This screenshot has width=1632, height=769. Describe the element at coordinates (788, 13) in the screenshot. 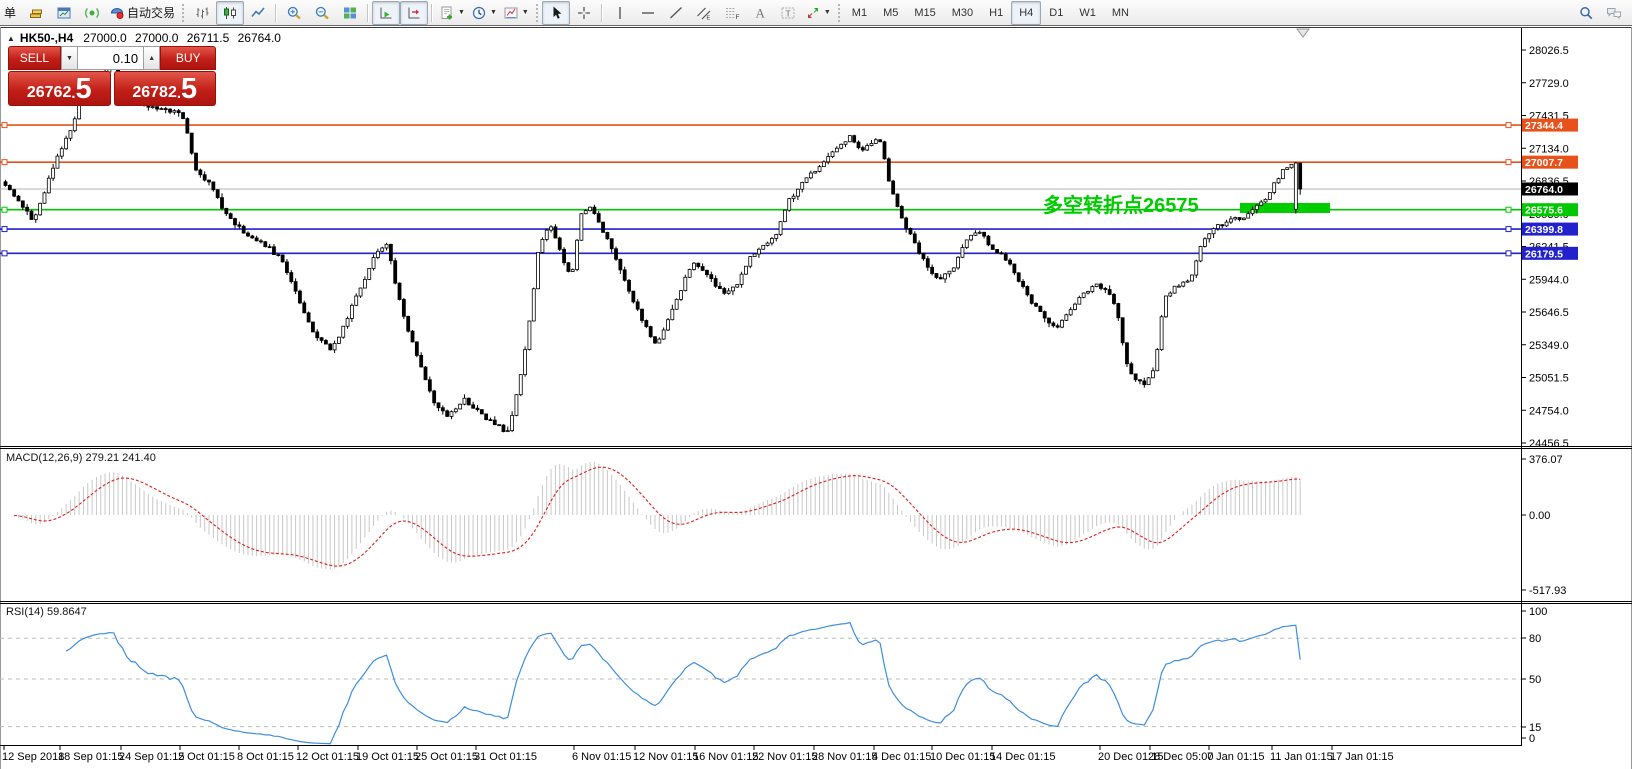

I see `text-label-button: T` at that location.